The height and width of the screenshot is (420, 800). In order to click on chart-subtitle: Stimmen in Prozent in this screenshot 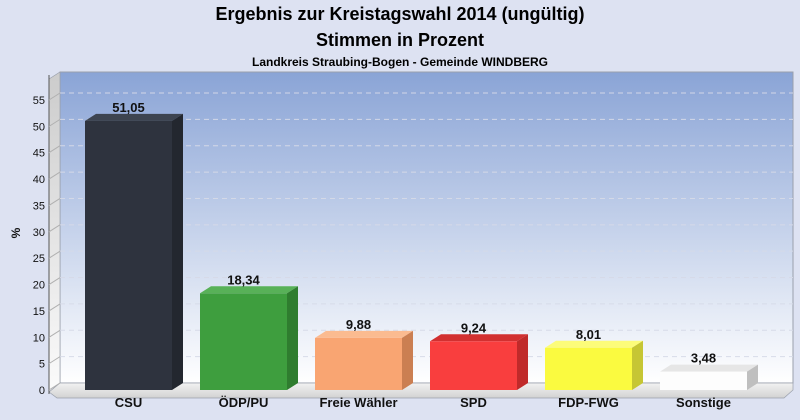, I will do `click(400, 40)`.